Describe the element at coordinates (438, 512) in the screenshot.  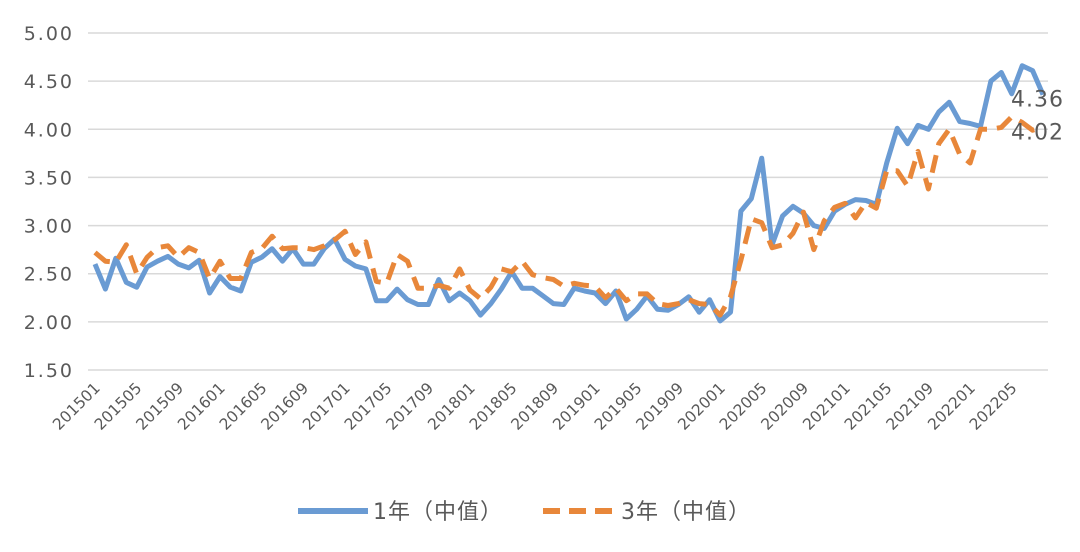
I see `legend-label-1yr: 1年（中值）` at that location.